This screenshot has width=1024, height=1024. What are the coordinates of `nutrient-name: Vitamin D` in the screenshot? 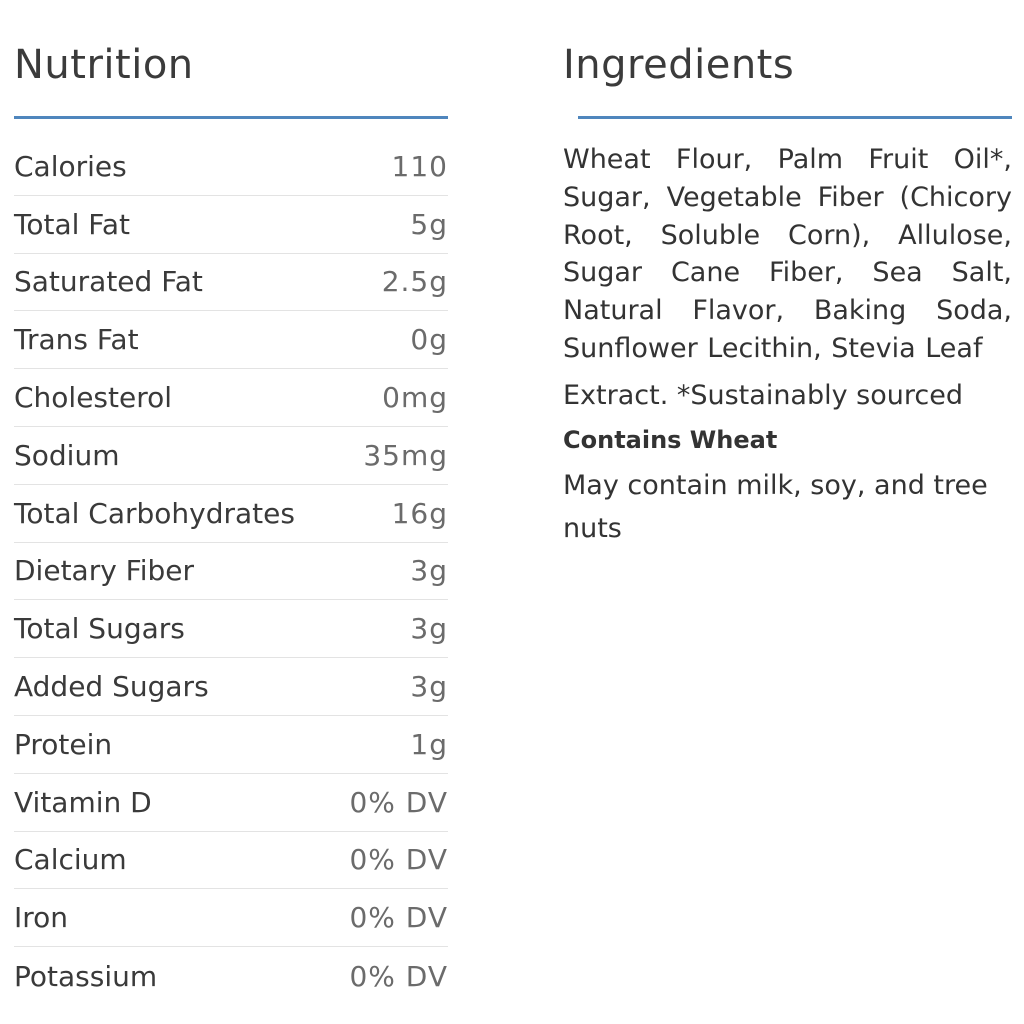 It's located at (83, 802).